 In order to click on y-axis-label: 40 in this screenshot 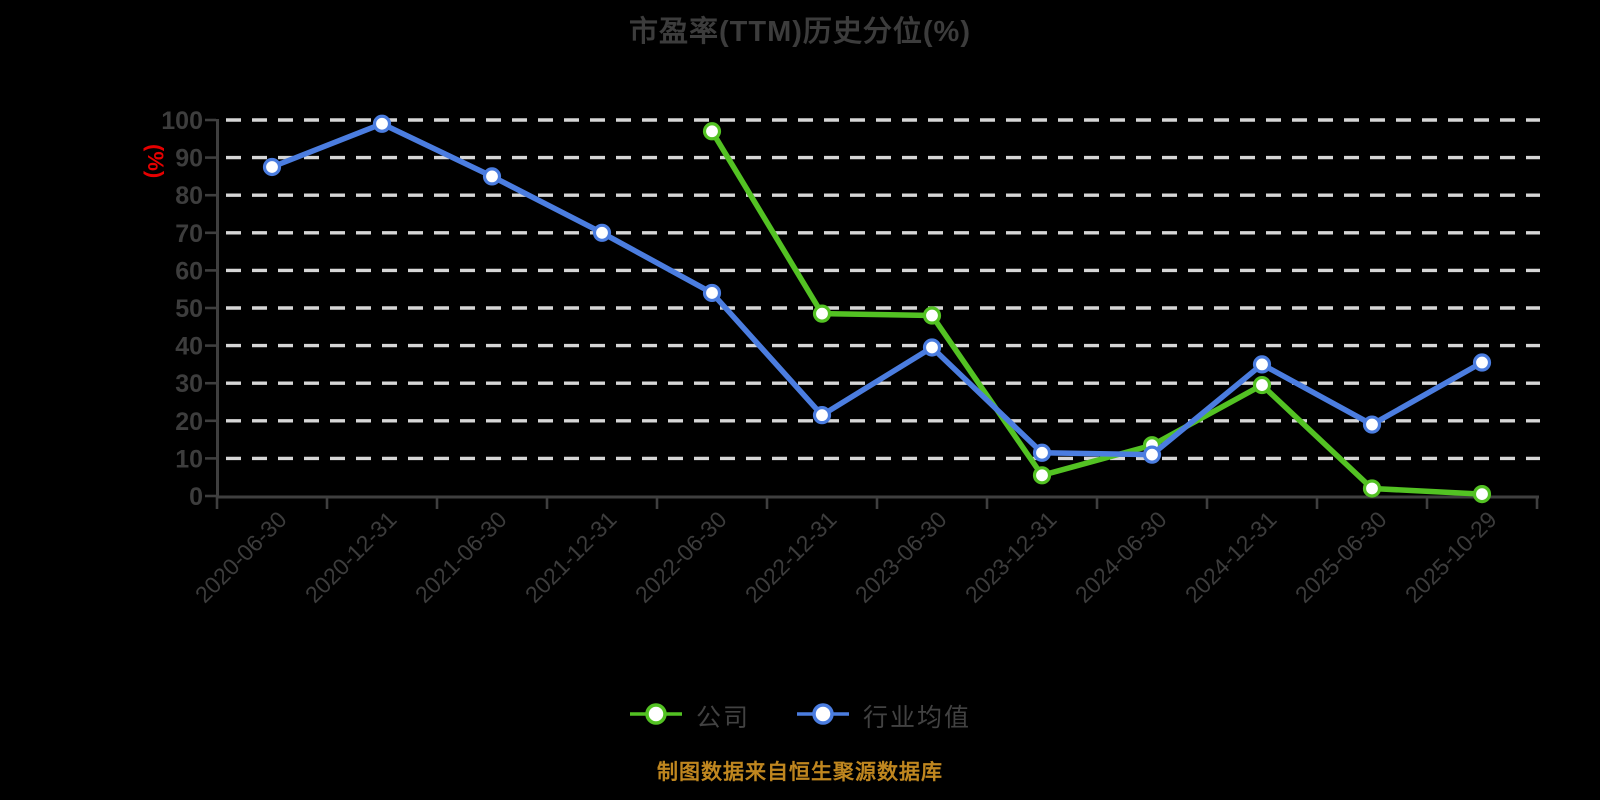, I will do `click(189, 347)`.